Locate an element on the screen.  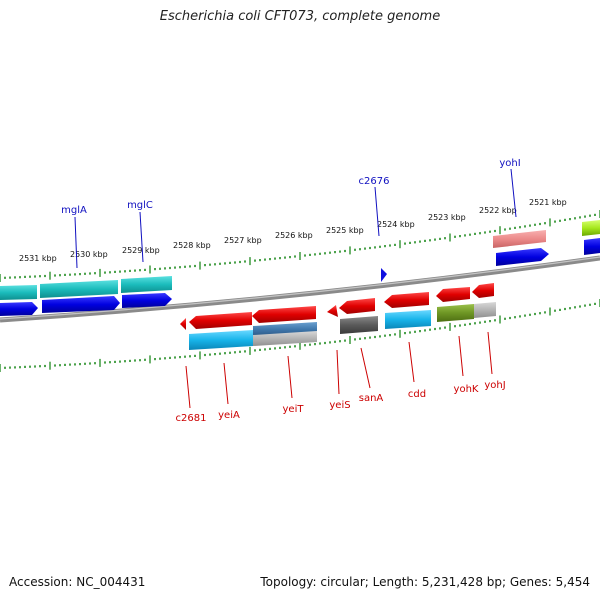
kbp-label: 2527 kbp is located at coordinates (243, 240).